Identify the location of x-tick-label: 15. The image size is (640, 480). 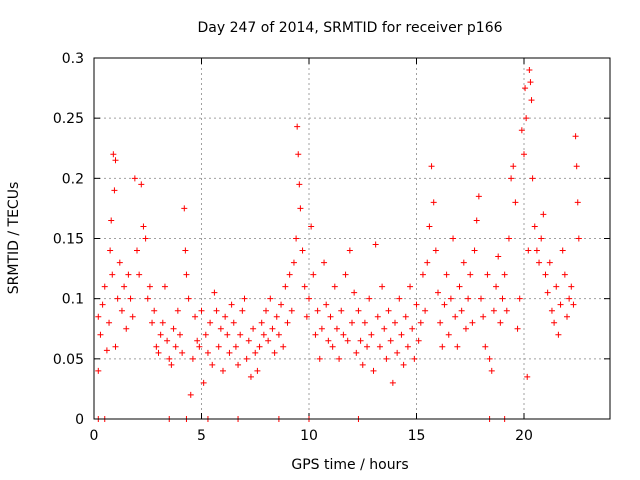
(417, 436).